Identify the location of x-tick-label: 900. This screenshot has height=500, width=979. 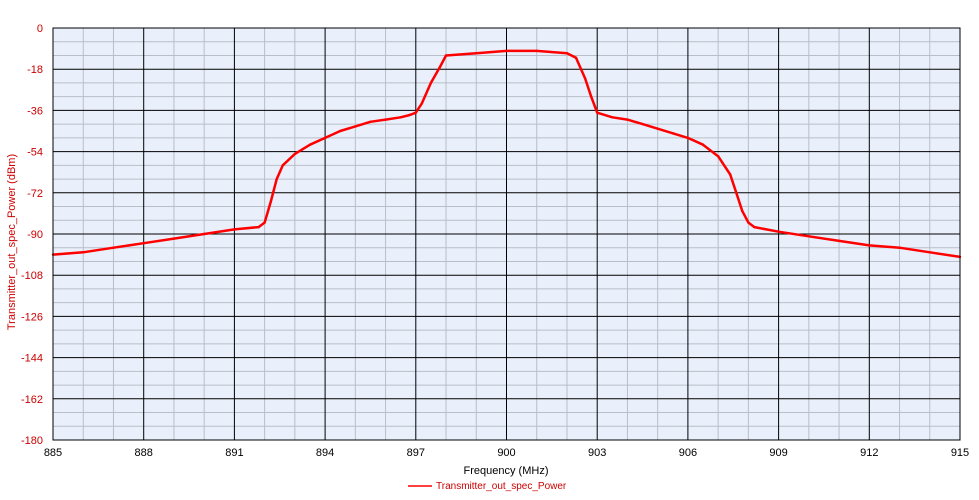
(506, 453).